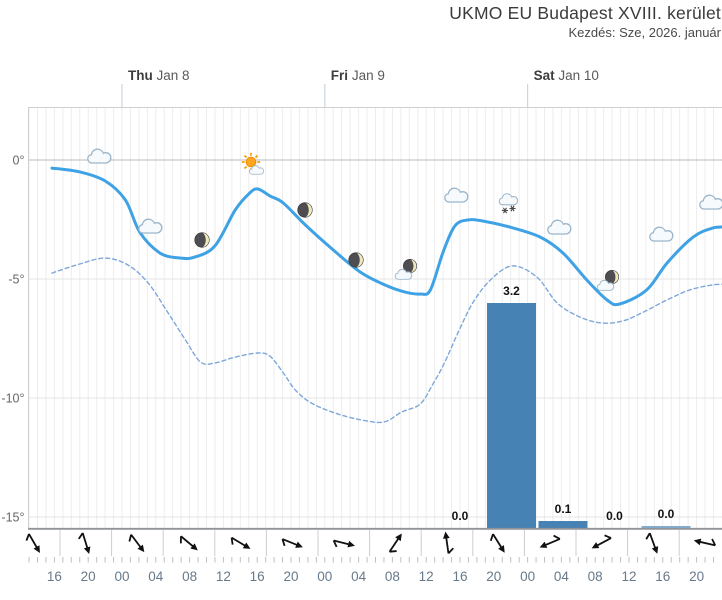 Image resolution: width=722 pixels, height=600 pixels. Describe the element at coordinates (360, 87) in the screenshot. I see `day-axis: Thu Jan 8 Fri Jan 9 Sat Jan 10` at that location.